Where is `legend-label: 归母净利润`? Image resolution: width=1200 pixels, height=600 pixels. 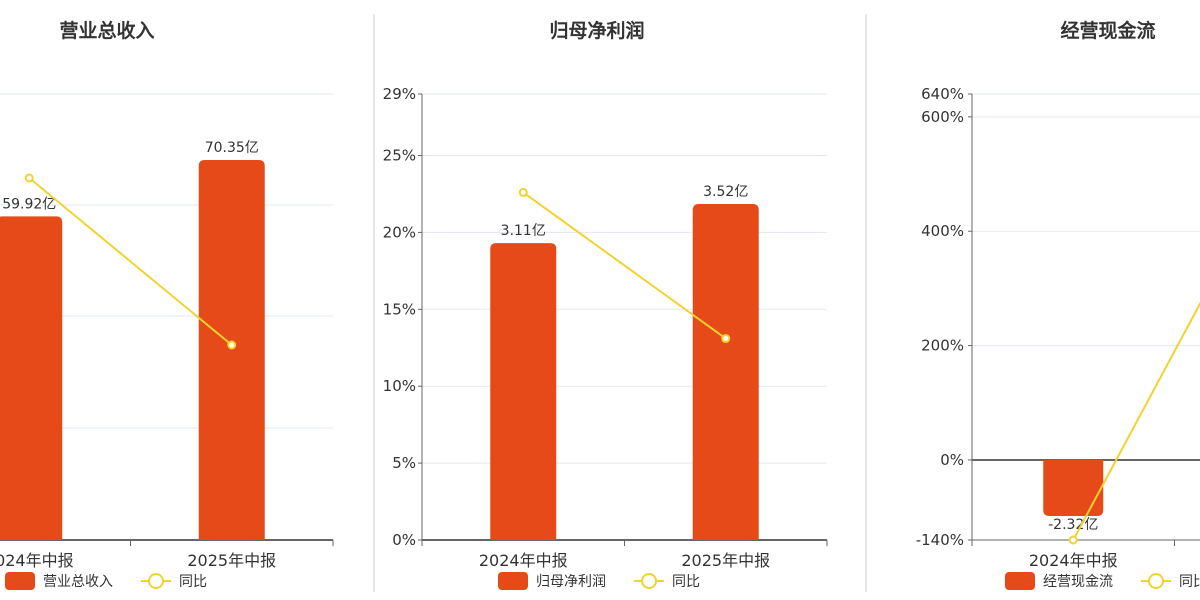
legend-label: 归母净利润 is located at coordinates (571, 581).